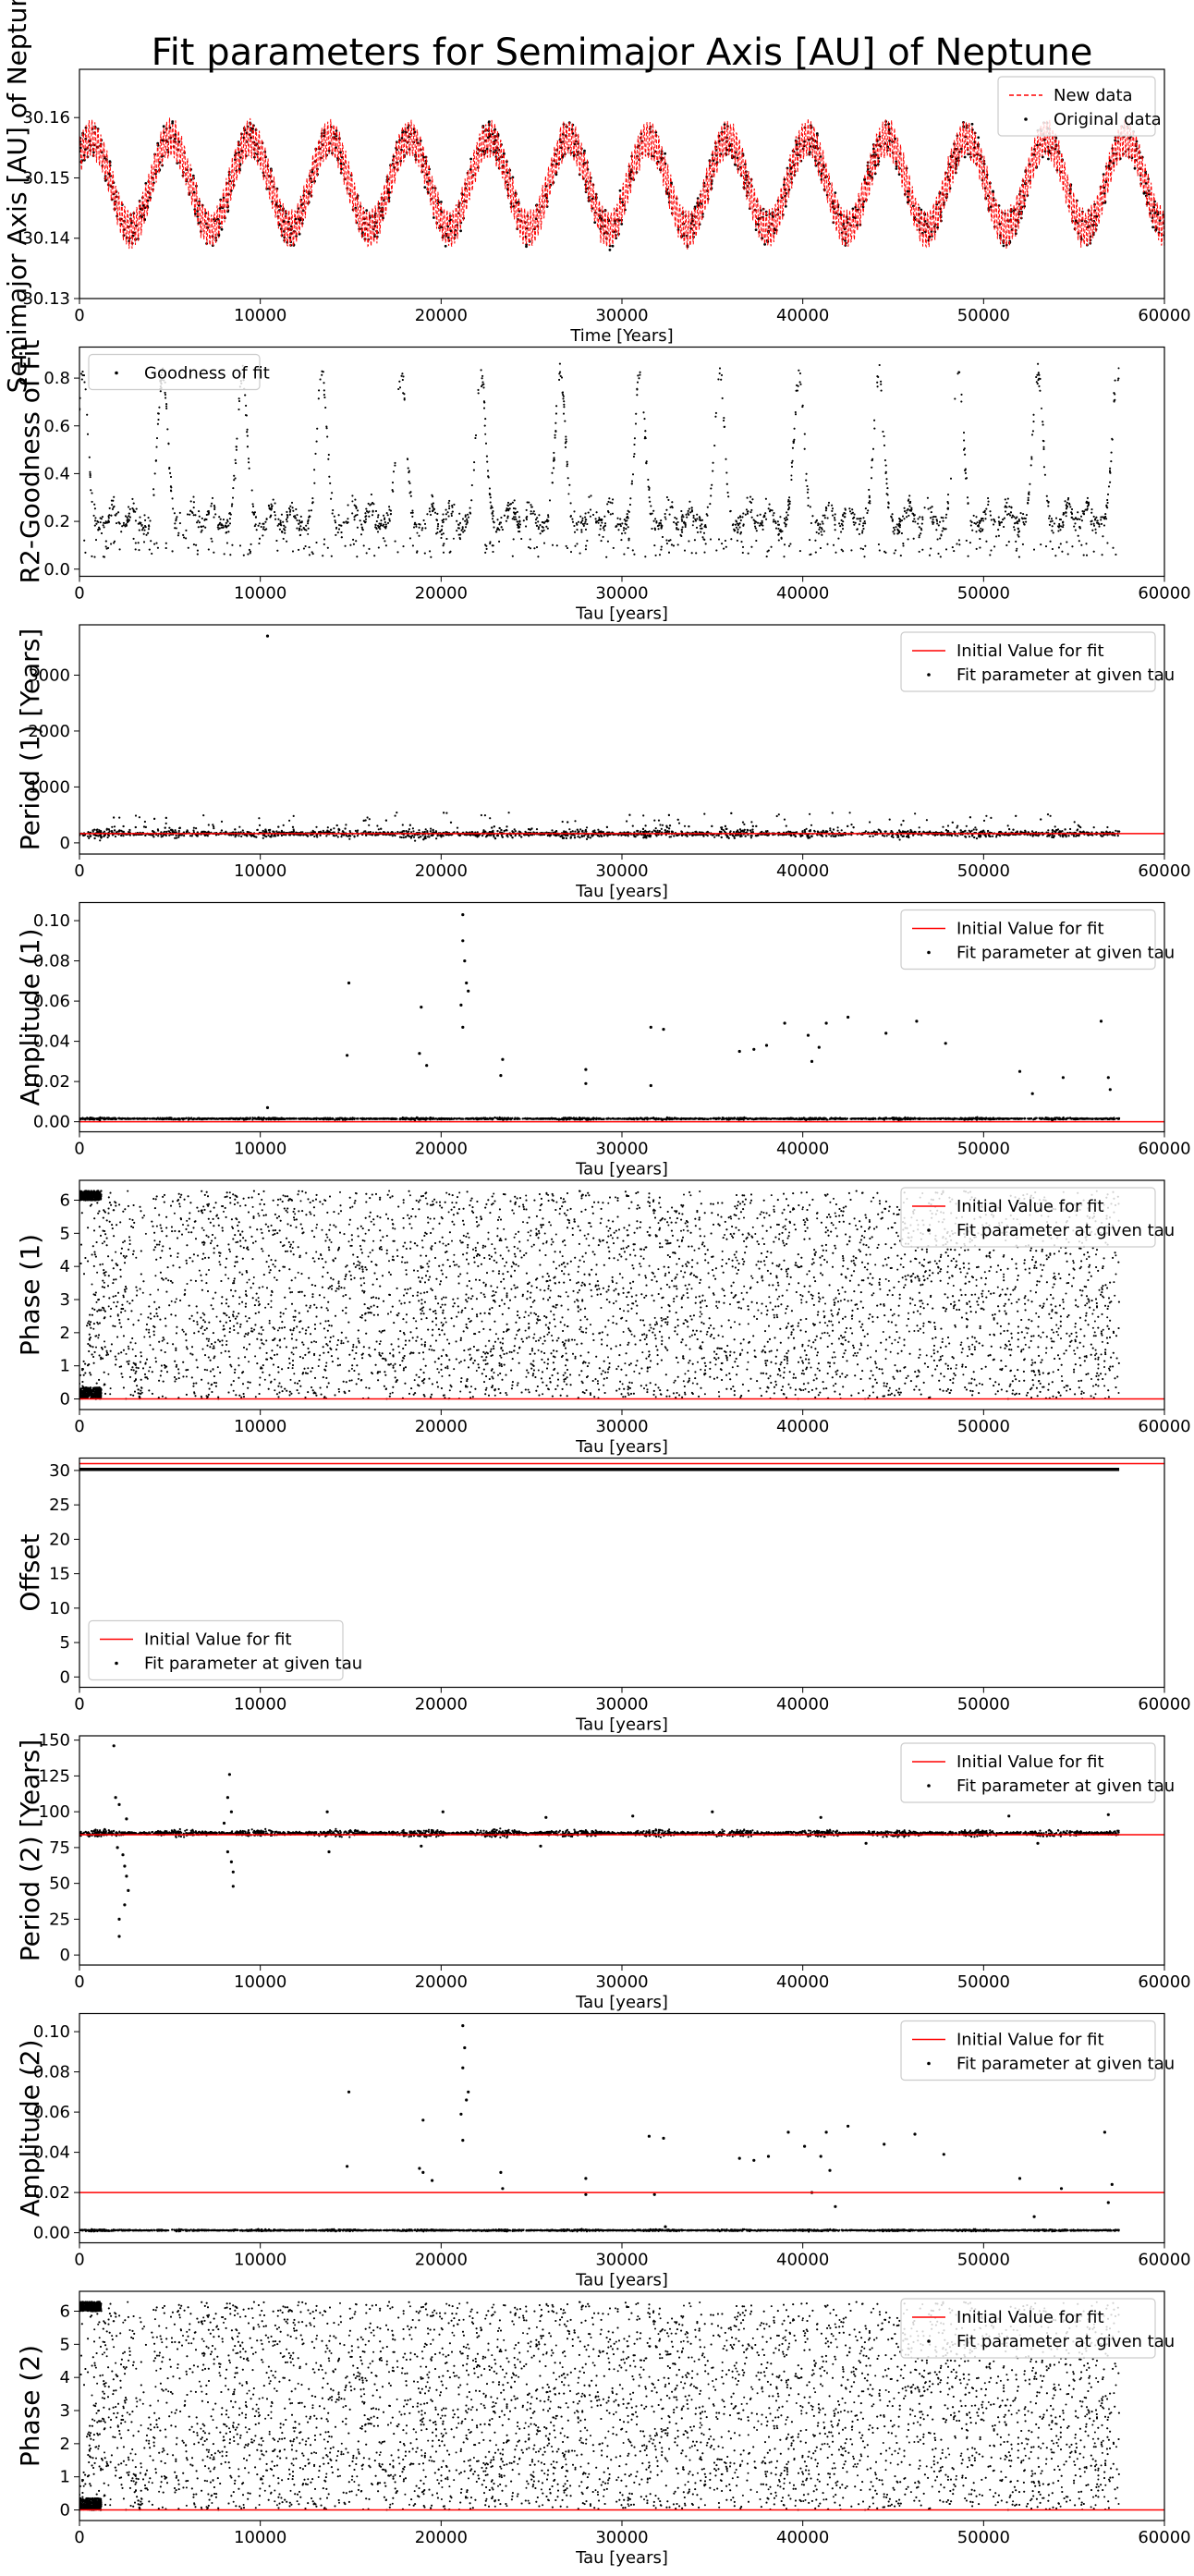 This screenshot has height=2576, width=1194. Describe the element at coordinates (1026, 119) in the screenshot. I see `legend-marker` at that location.